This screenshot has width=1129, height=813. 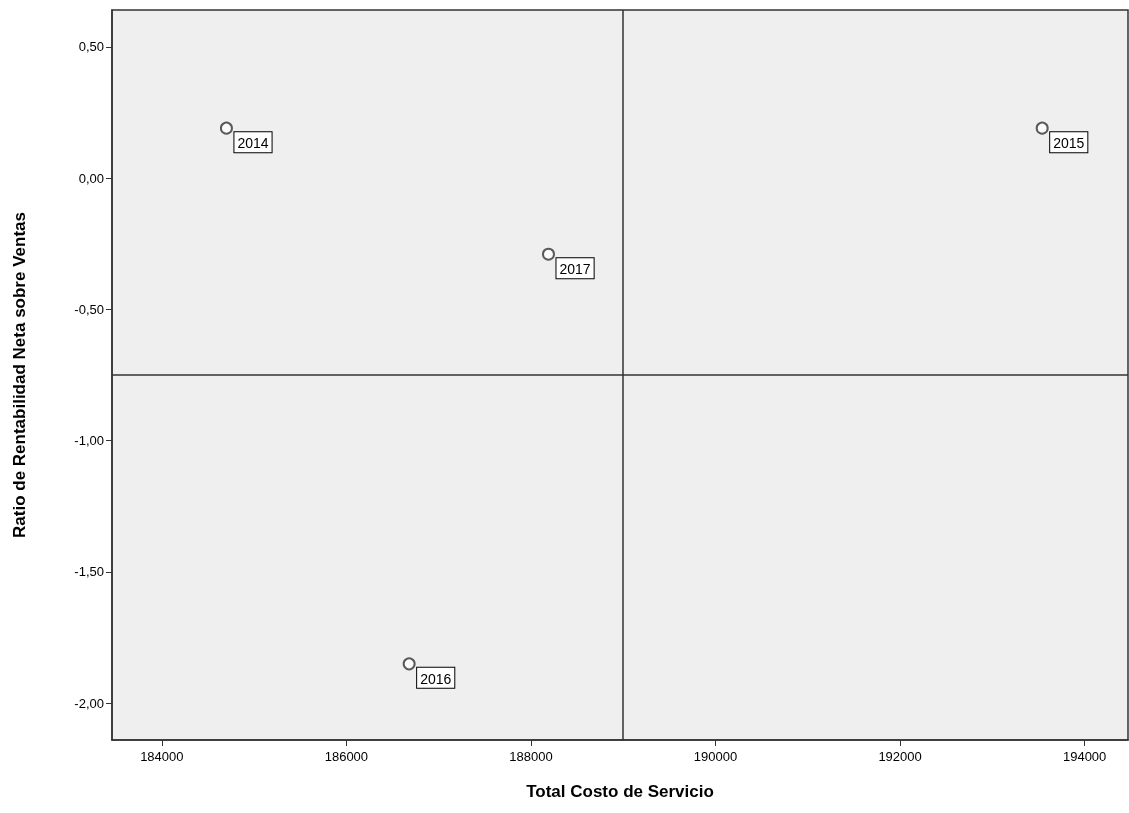 I want to click on y-tick-label: -1,00, so click(x=89, y=441).